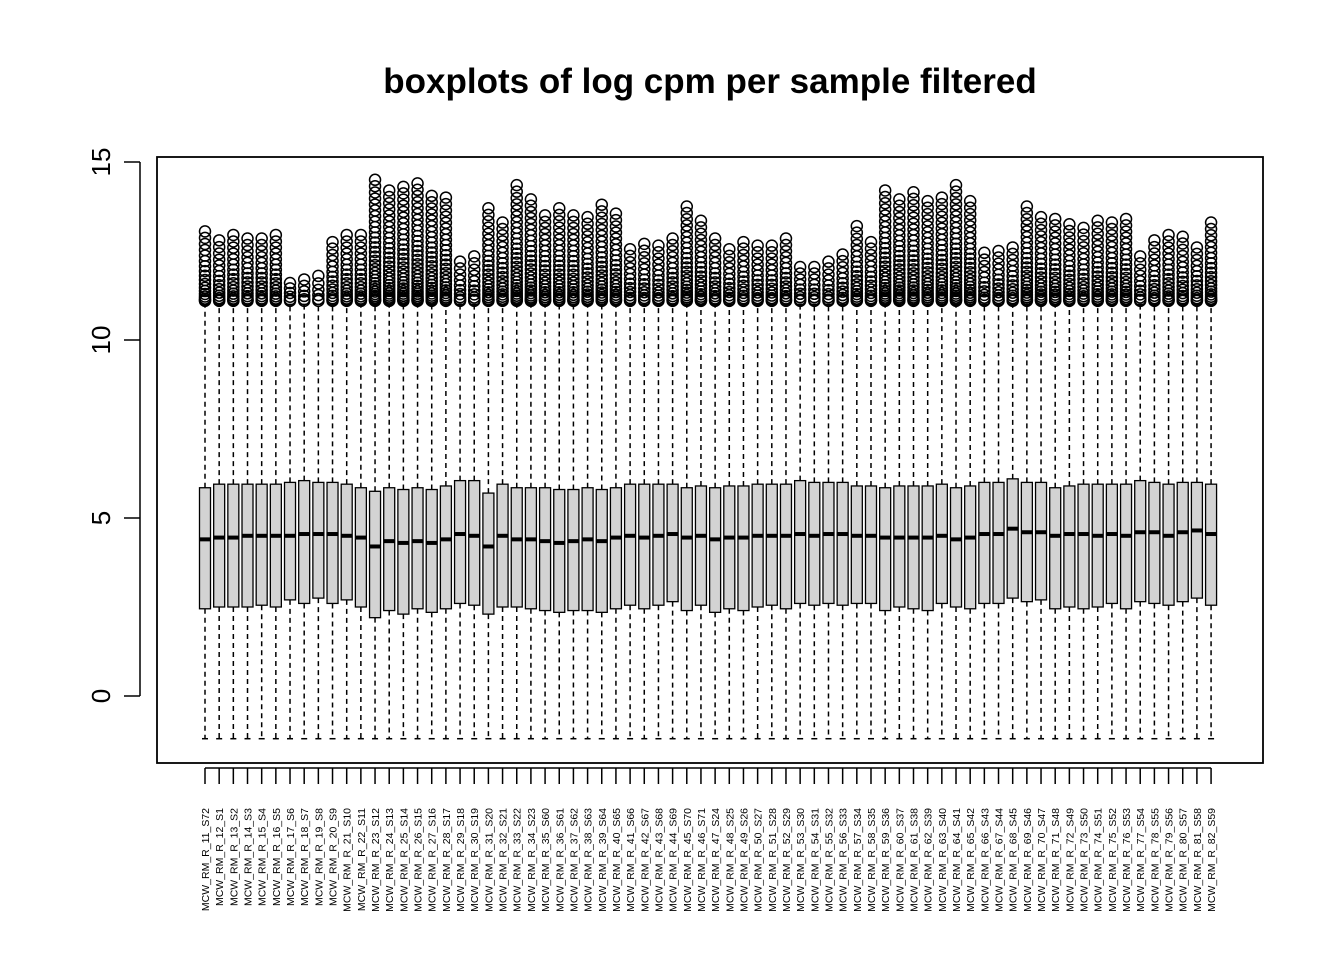  Describe the element at coordinates (1085, 860) in the screenshot. I see `x-tick-label: MCW_RM_R_73_S50` at that location.